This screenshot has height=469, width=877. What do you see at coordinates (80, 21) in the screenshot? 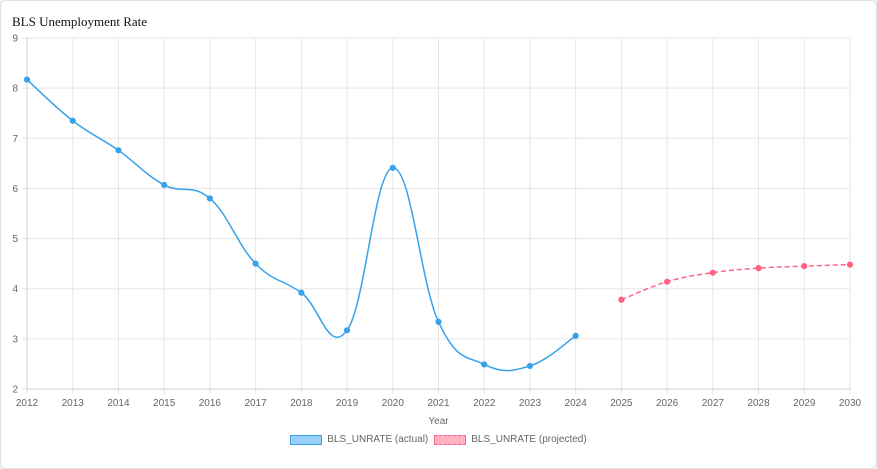
I see `chart-title: BLS Unemployment Rate` at bounding box center [80, 21].